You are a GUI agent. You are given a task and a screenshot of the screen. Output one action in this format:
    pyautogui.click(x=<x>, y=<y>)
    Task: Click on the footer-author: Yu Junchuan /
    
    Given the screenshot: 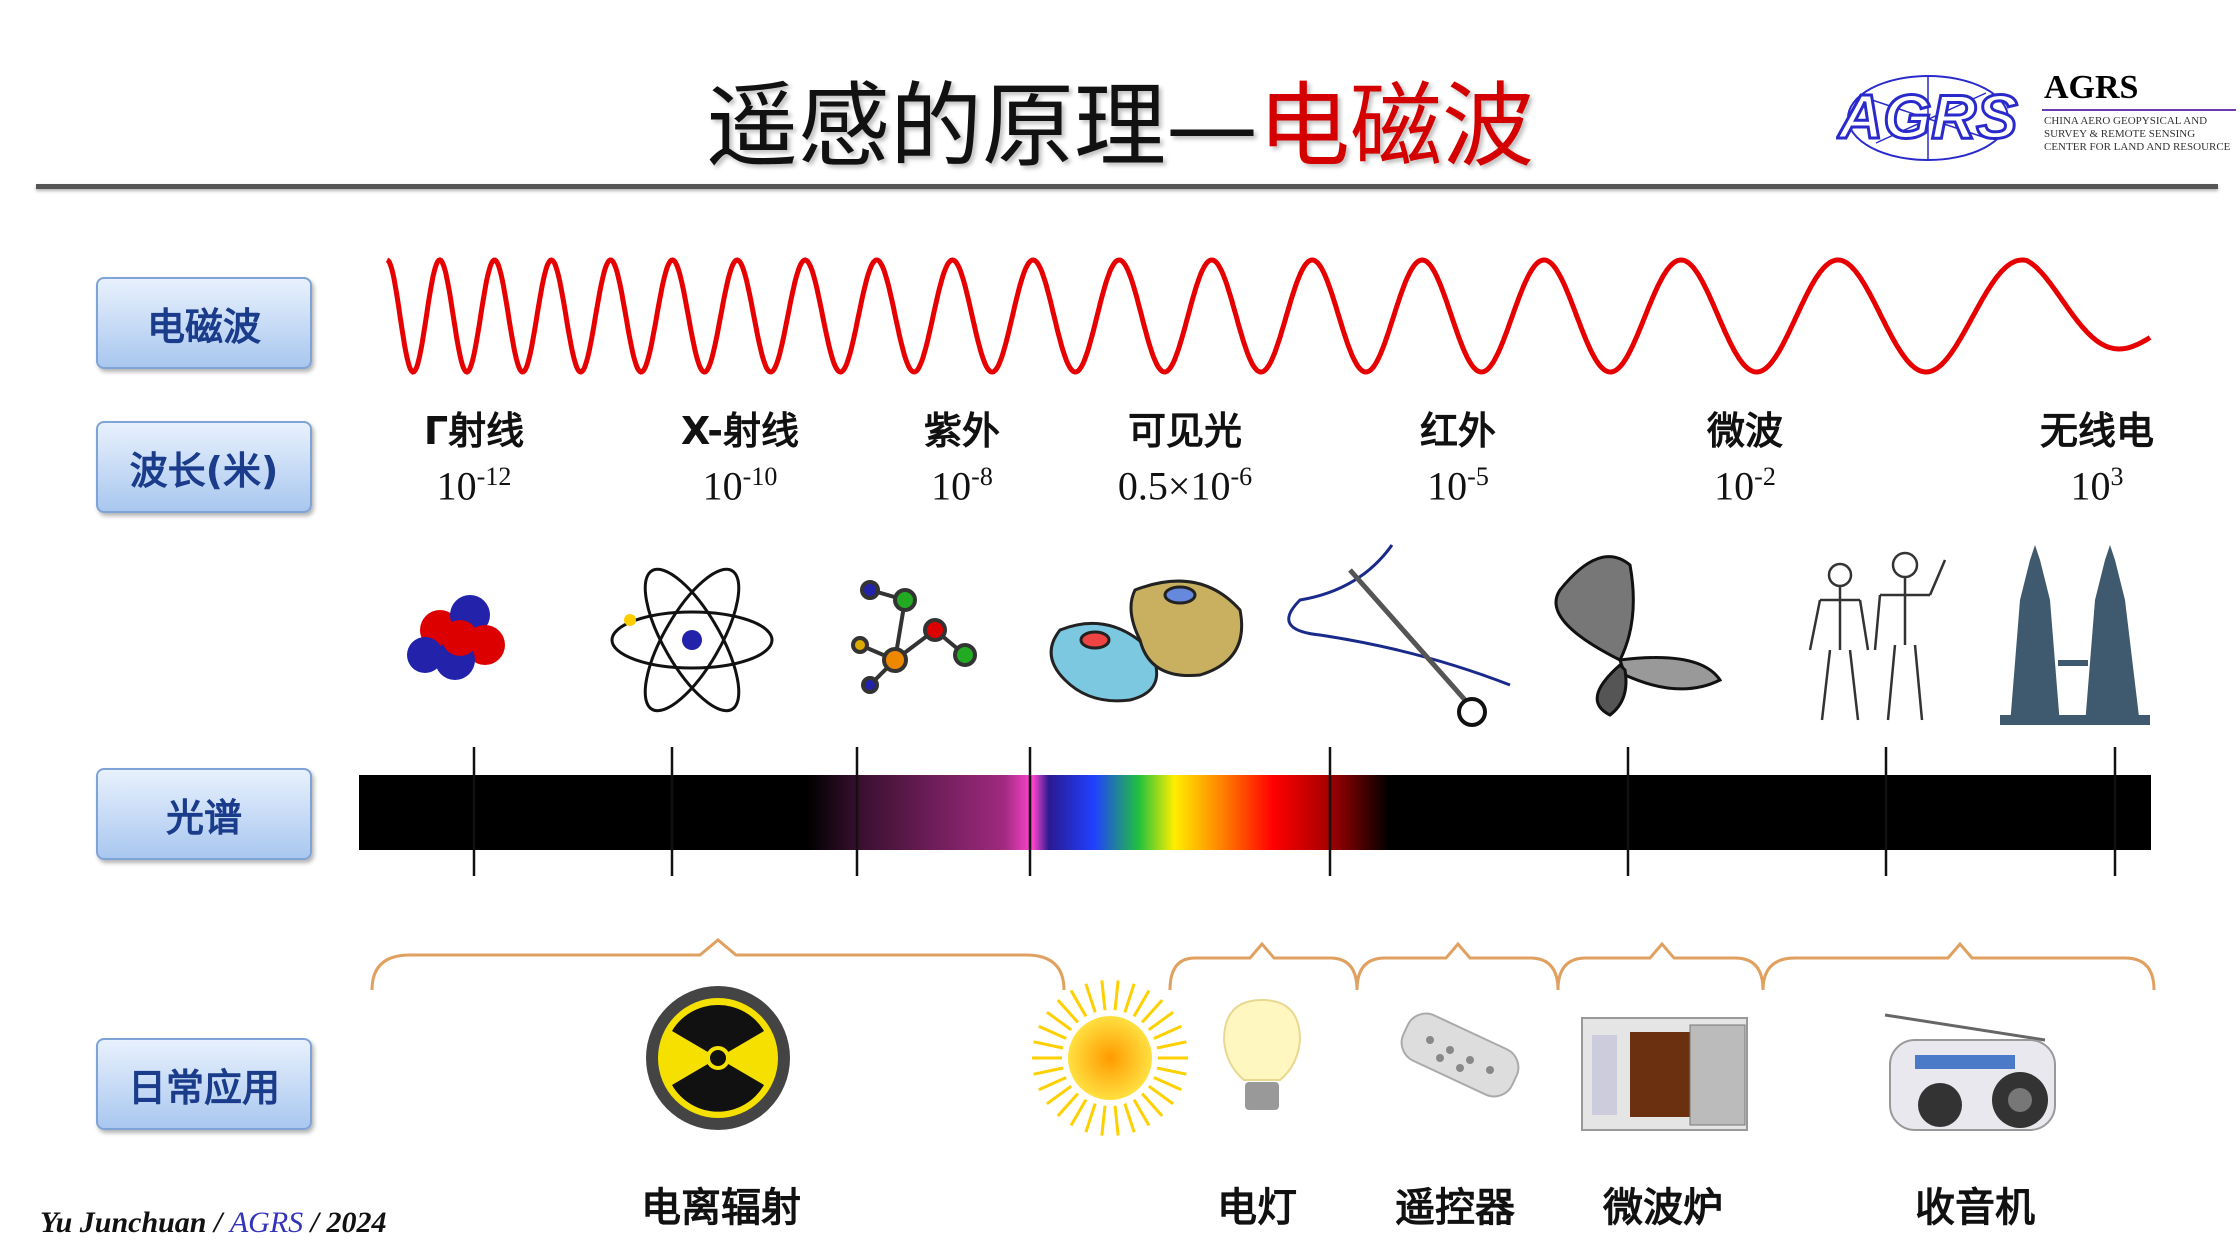 What is the action you would take?
    pyautogui.click(x=135, y=1222)
    